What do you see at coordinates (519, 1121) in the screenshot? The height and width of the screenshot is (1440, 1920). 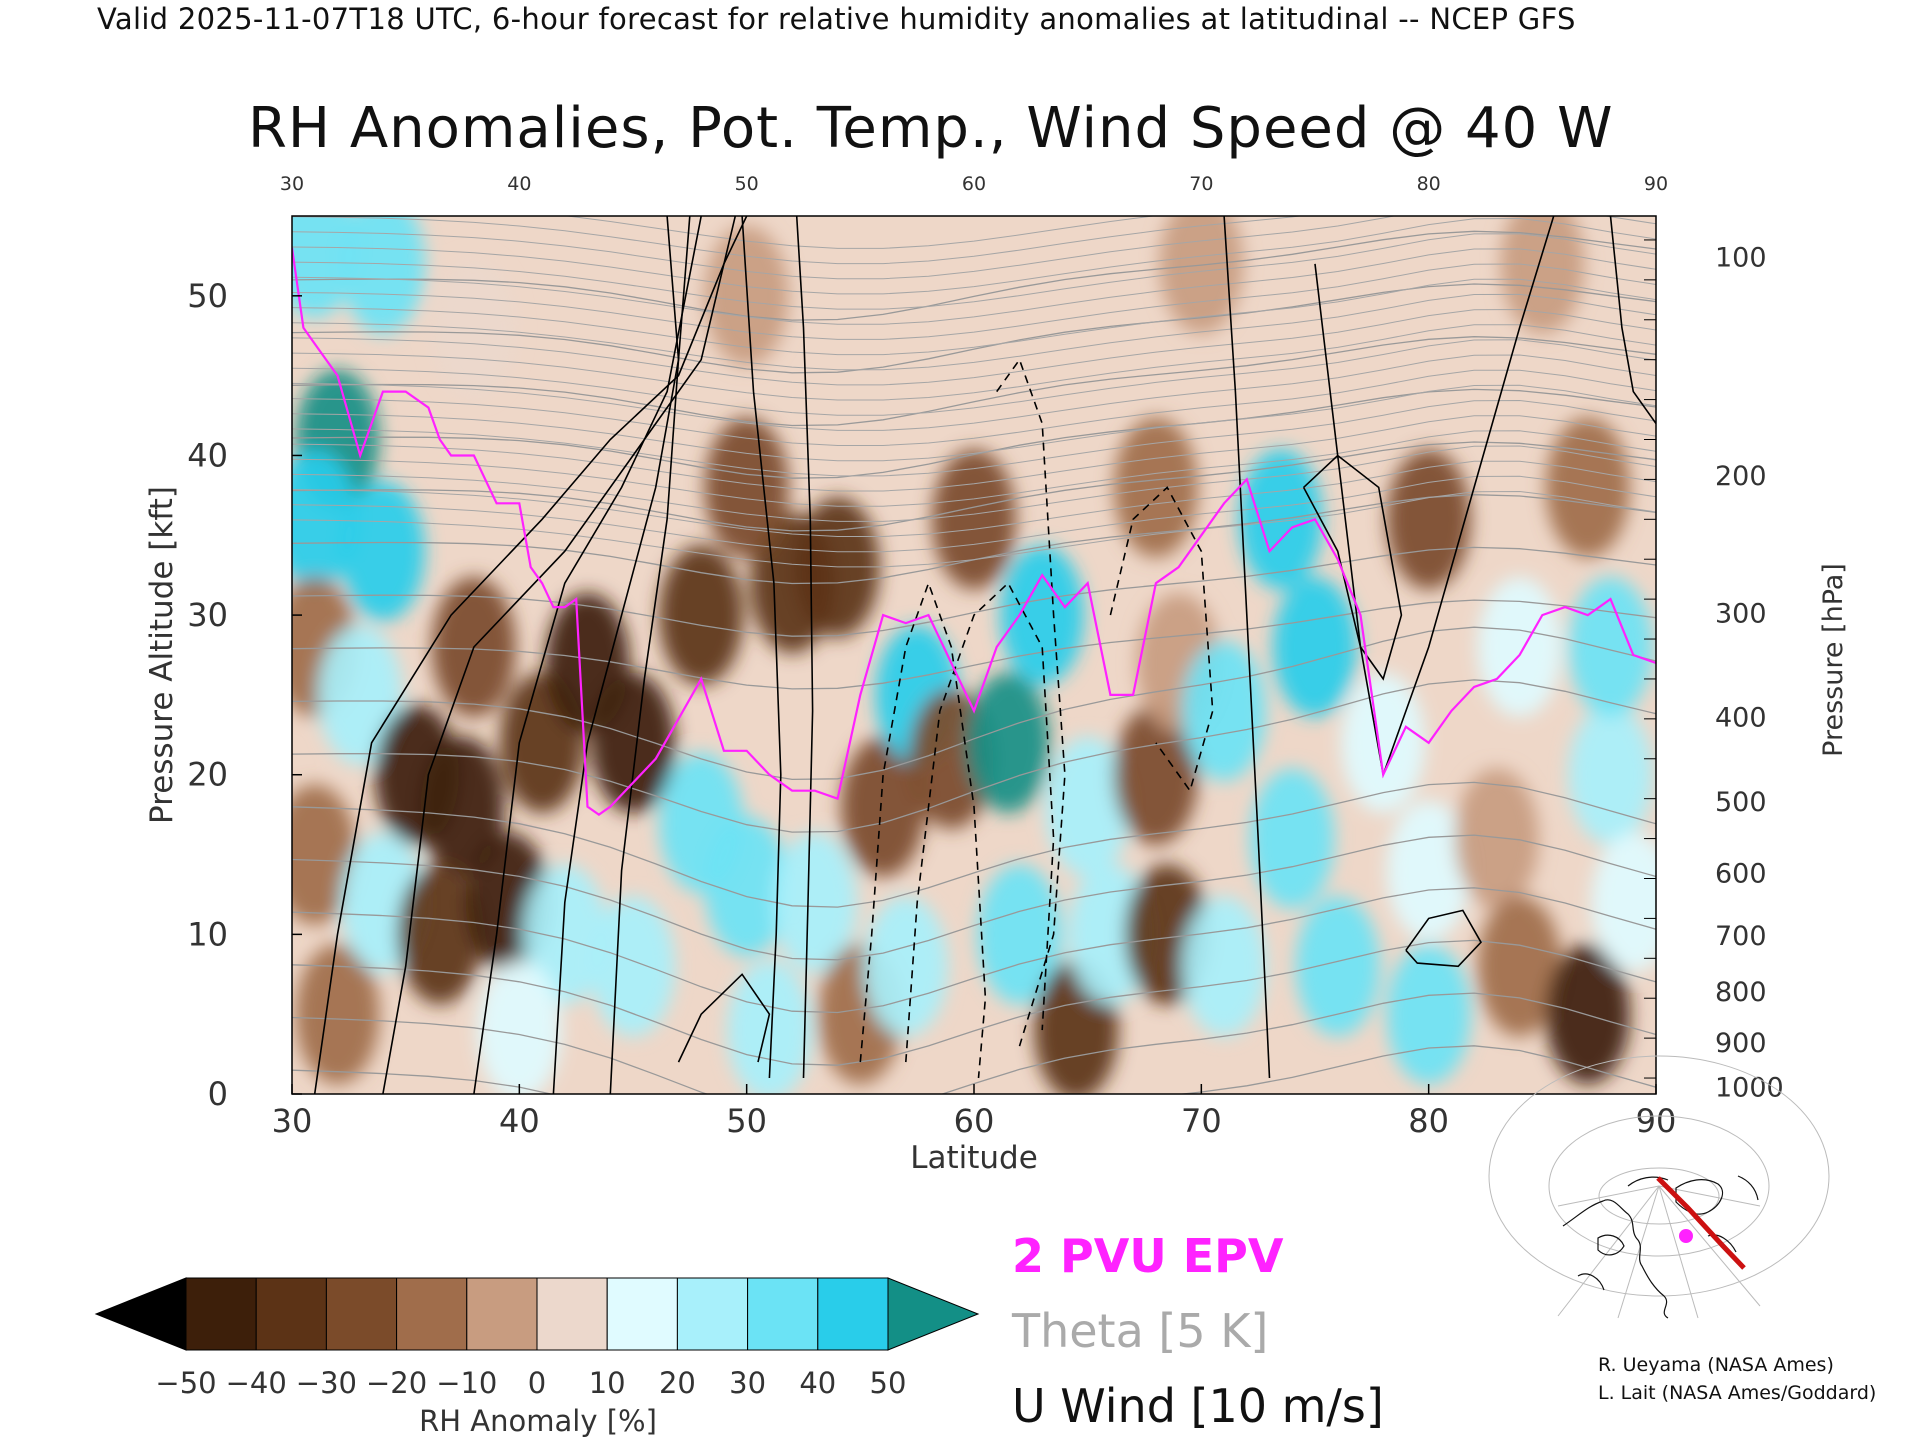 I see `x-tick-label-40: 40` at bounding box center [519, 1121].